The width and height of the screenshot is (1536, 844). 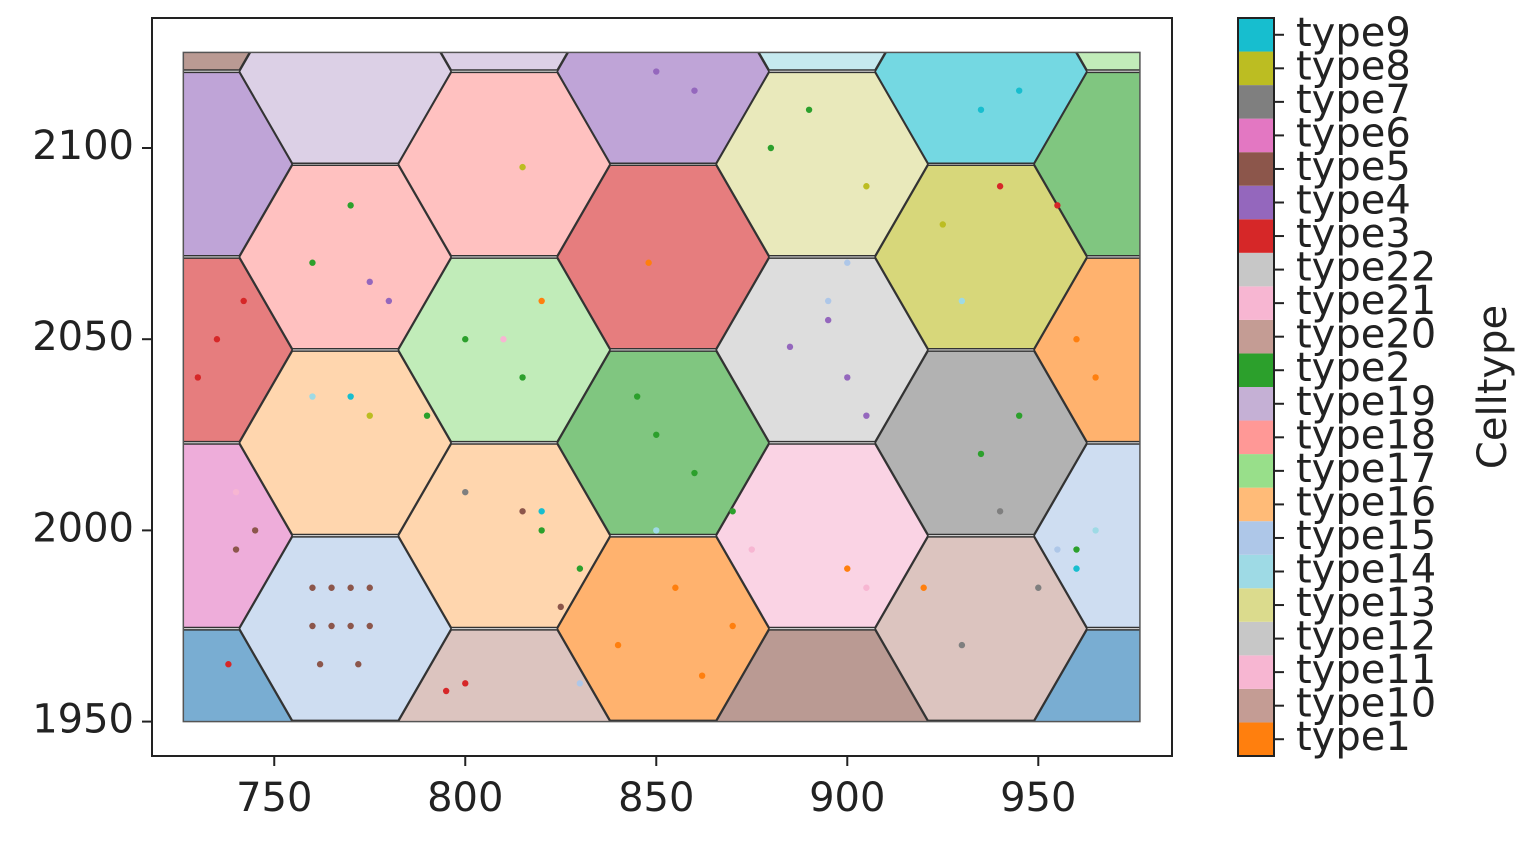 I want to click on legend-label: type11, so click(x=1366, y=670).